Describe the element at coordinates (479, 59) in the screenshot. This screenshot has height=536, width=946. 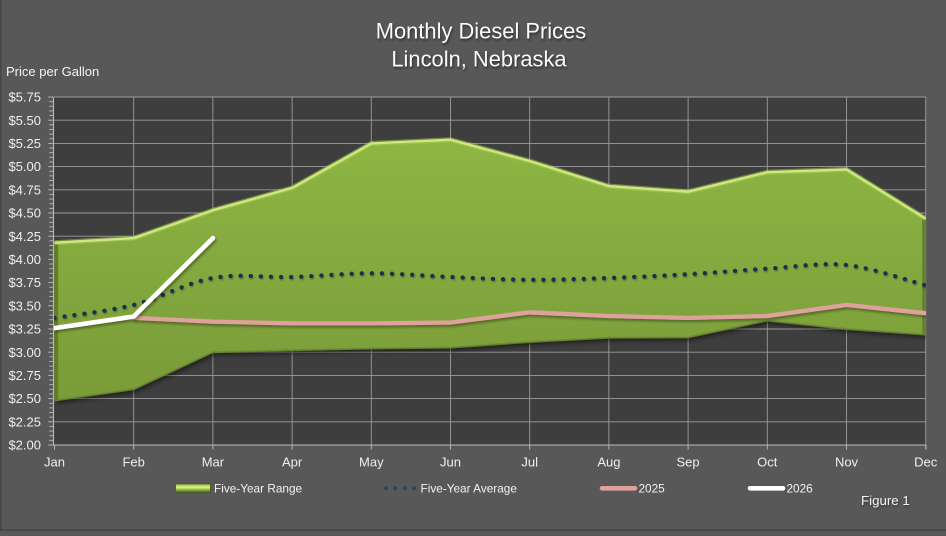
I see `svg-text: Lincoln, Nebraska` at that location.